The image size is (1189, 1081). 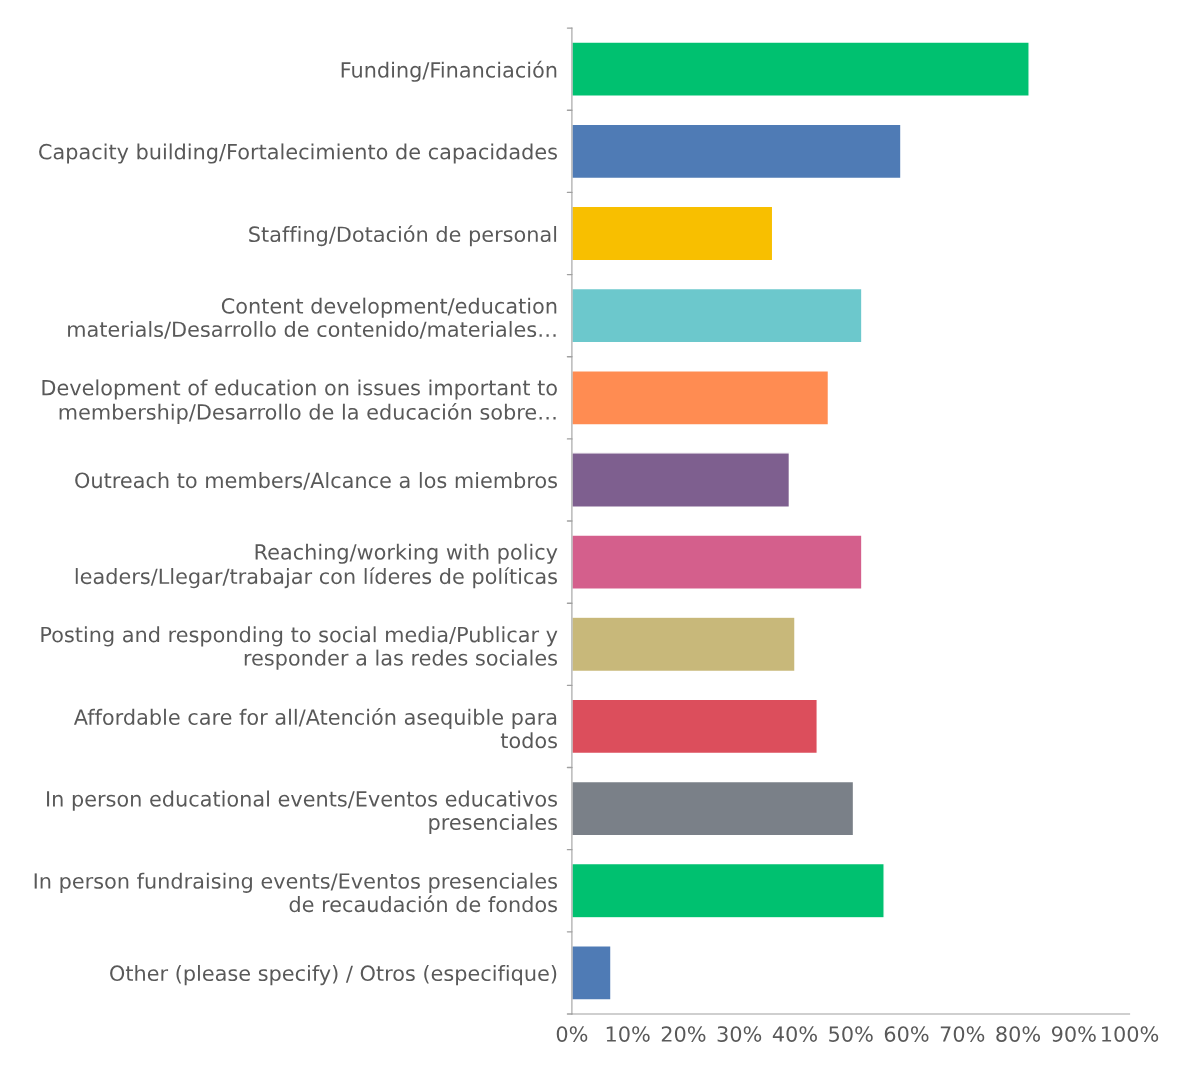 I want to click on y-tick-label: In person fundraising events/Eventos presenciales de recaudación de fondos, so click(x=295, y=892).